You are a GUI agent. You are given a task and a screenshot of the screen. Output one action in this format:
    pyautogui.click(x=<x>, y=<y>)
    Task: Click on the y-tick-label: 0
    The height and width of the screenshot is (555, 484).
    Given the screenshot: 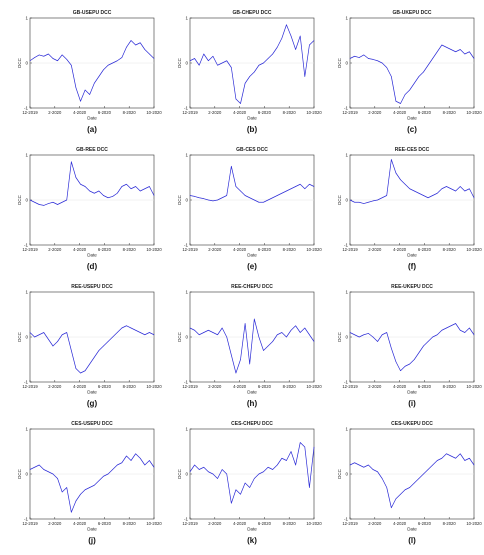 What is the action you would take?
    pyautogui.click(x=26, y=474)
    